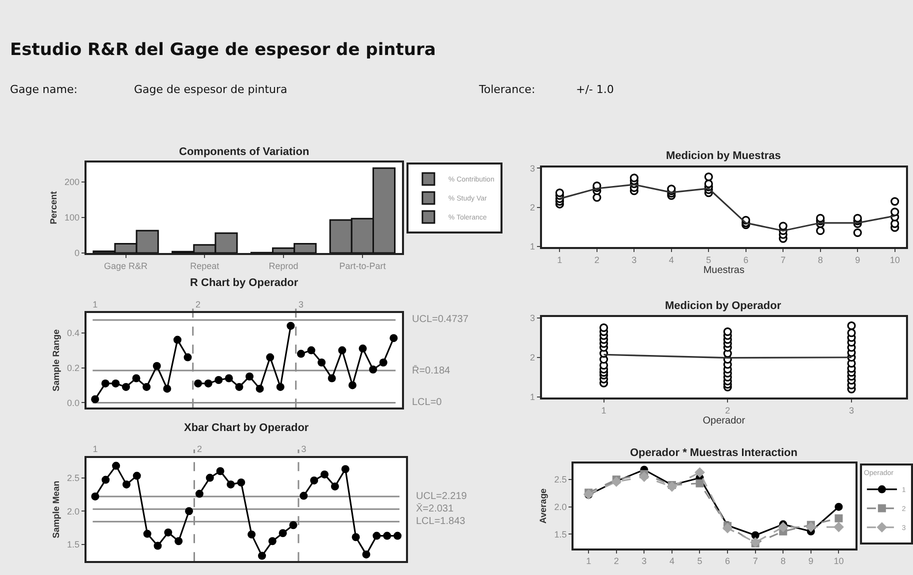  I want to click on chart-title: R Chart by Operador, so click(244, 283).